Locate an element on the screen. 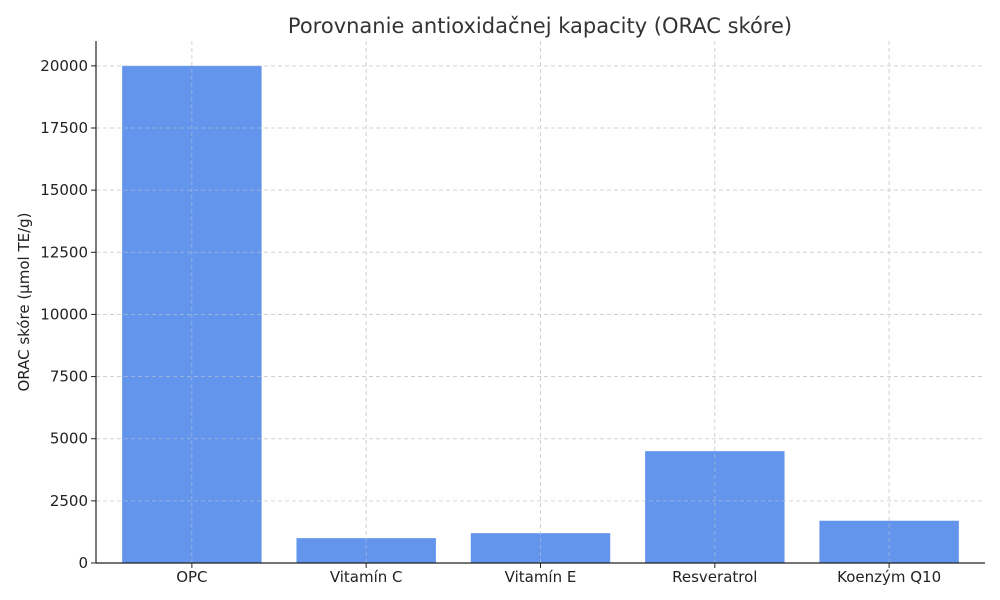 This screenshot has width=1000, height=600. y-tick-label: 7500 is located at coordinates (69, 377).